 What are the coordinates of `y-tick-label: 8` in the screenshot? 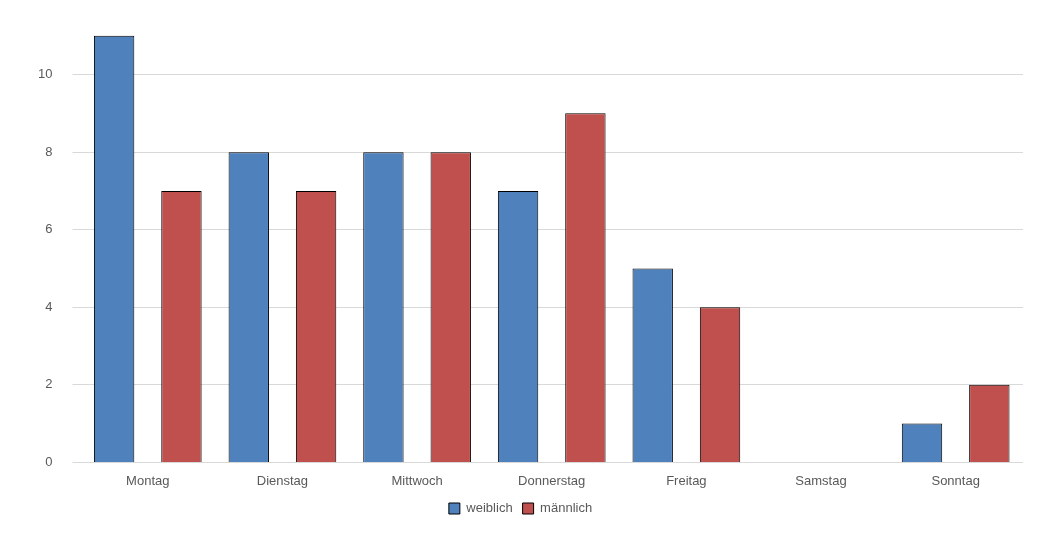 It's located at (49, 151).